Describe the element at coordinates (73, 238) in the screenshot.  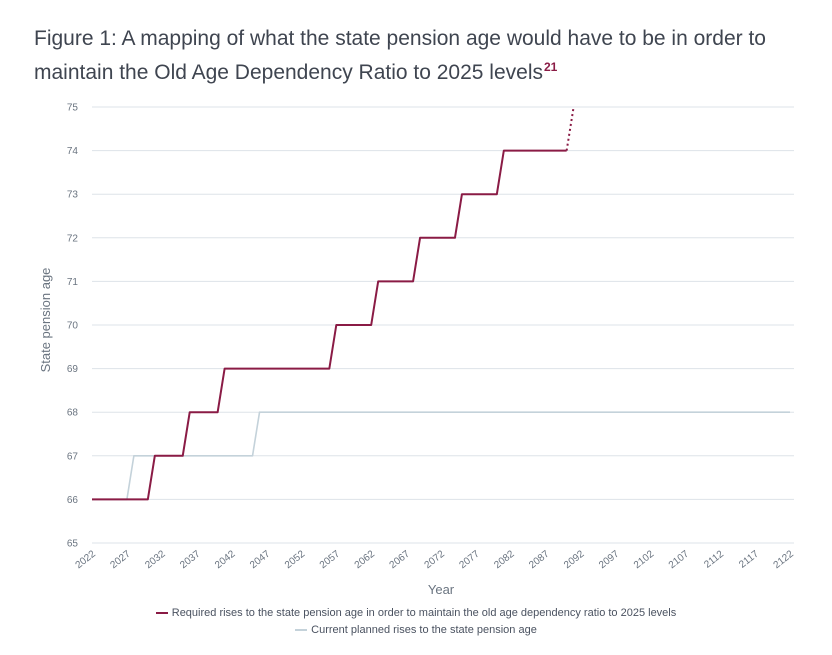
I see `y-tick-label: 72` at that location.